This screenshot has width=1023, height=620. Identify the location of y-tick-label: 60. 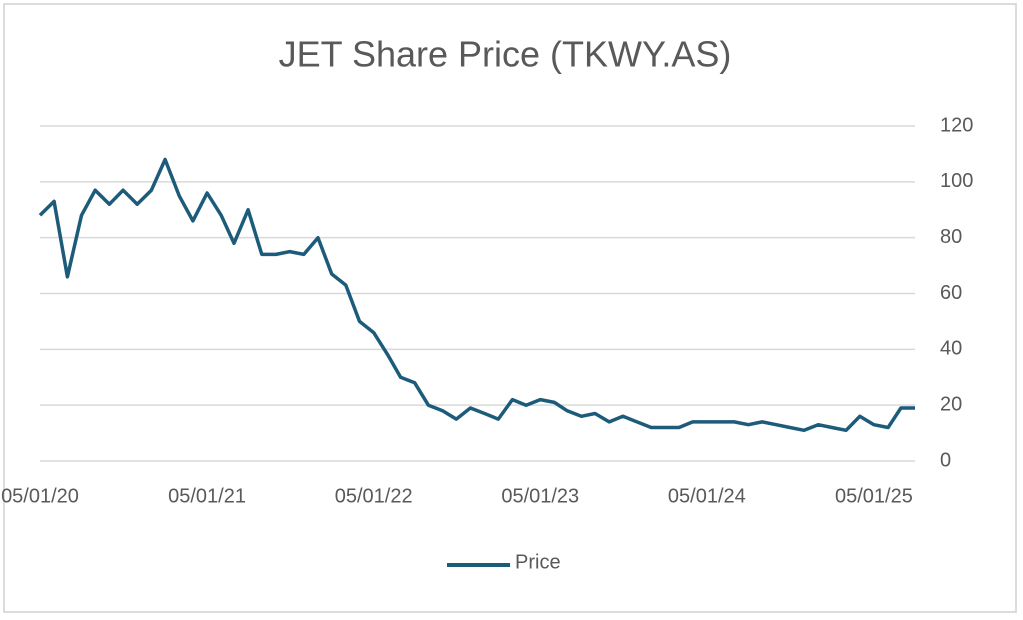
(951, 293).